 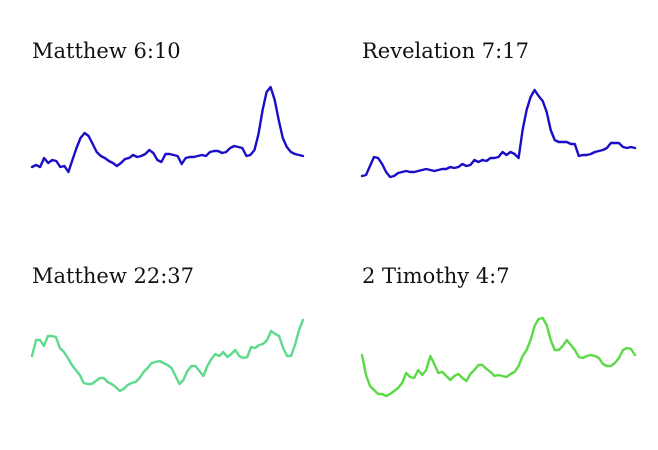 What do you see at coordinates (445, 51) in the screenshot?
I see `chart-title: Revelation 7:17` at bounding box center [445, 51].